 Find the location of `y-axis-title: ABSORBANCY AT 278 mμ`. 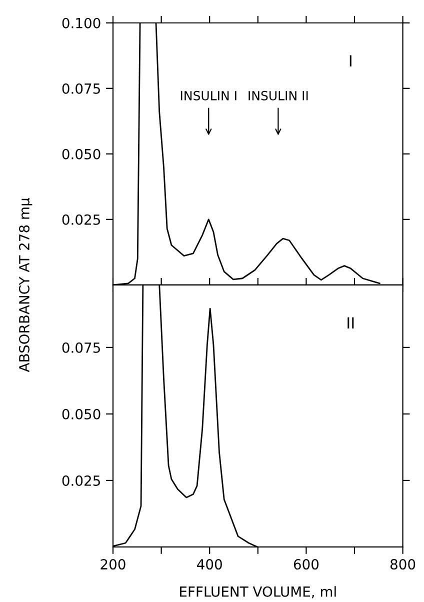

y-axis-title: ABSORBANCY AT 278 mμ is located at coordinates (25, 285).